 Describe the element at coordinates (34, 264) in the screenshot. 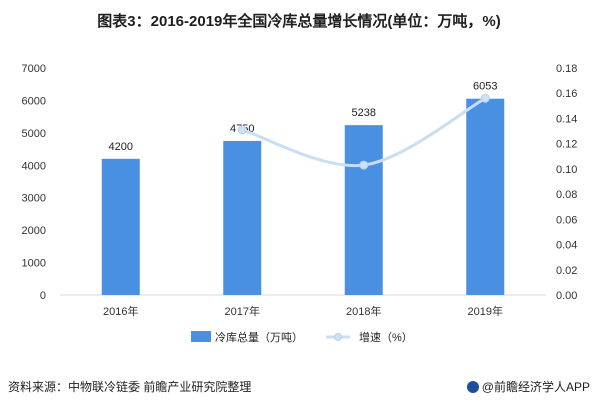

I see `left-axis-tick-label: 1000` at that location.